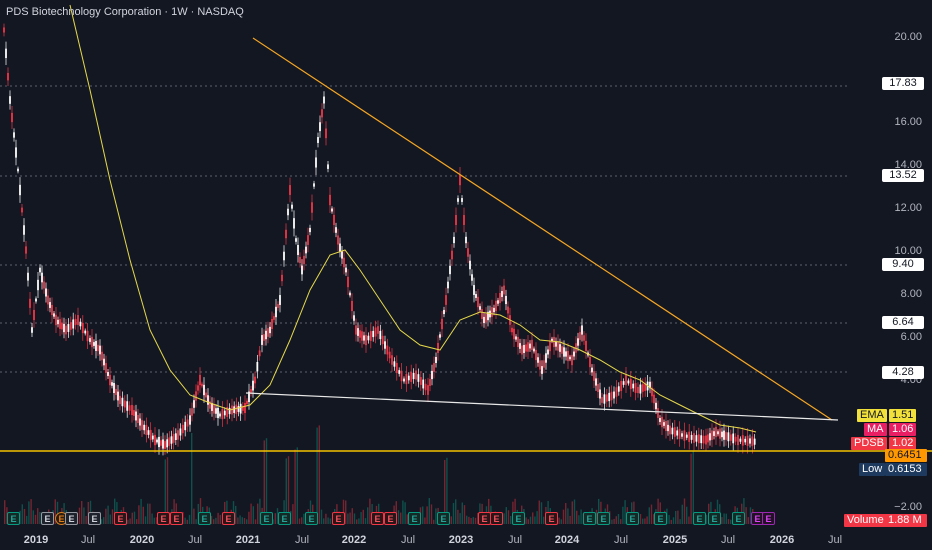  What do you see at coordinates (906, 520) in the screenshot?
I see `volume-badge-value: 1.88 M` at bounding box center [906, 520].